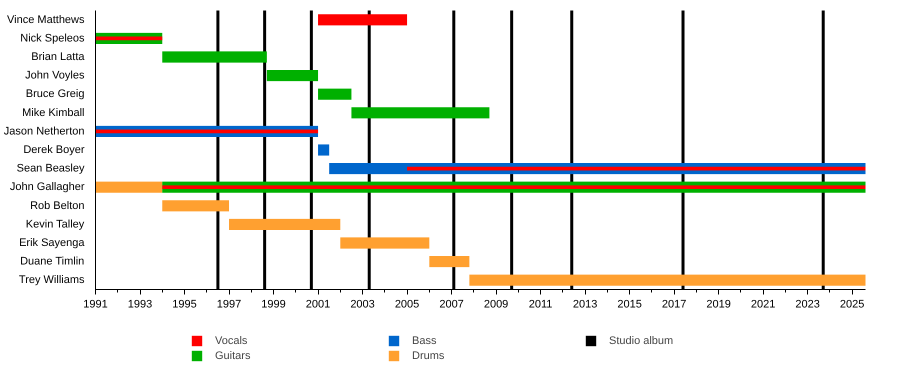  What do you see at coordinates (585, 304) in the screenshot?
I see `x-tick-label: 2013` at bounding box center [585, 304].